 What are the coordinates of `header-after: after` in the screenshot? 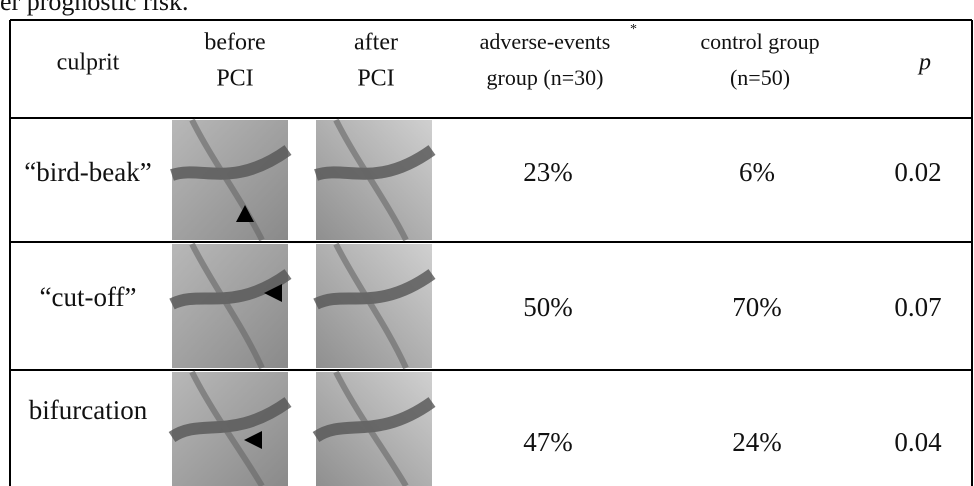 It's located at (376, 43).